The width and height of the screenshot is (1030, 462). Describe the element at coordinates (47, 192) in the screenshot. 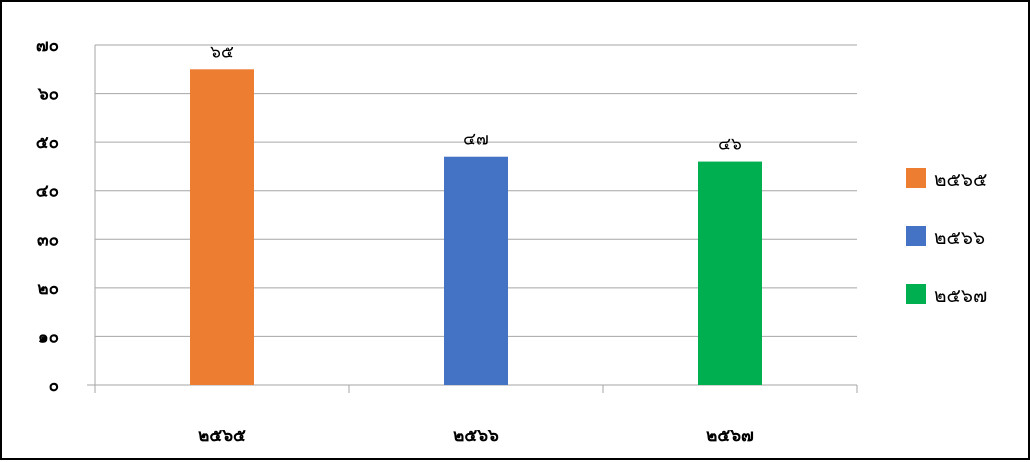

I see `y-tick-label: ๔๐` at that location.